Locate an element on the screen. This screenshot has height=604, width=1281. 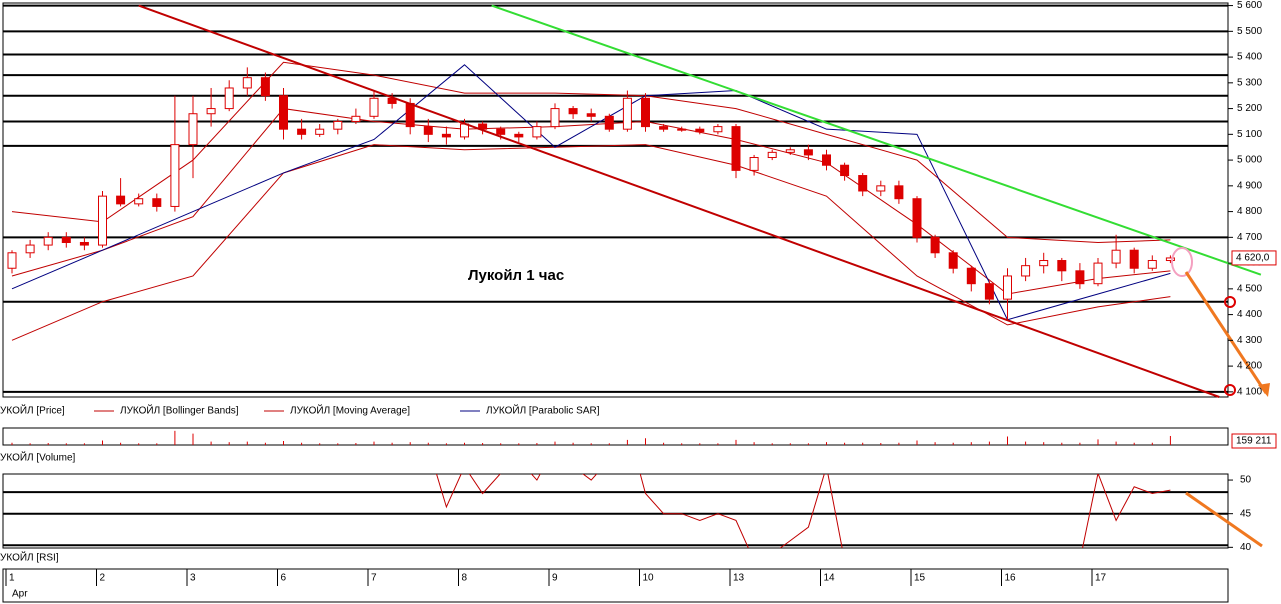
y-tick-label: 5 100 is located at coordinates (1249, 134).